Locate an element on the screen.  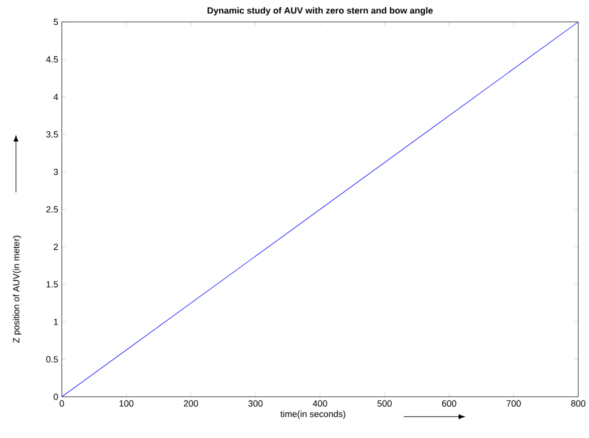
x-tick-label: 500 is located at coordinates (384, 403).